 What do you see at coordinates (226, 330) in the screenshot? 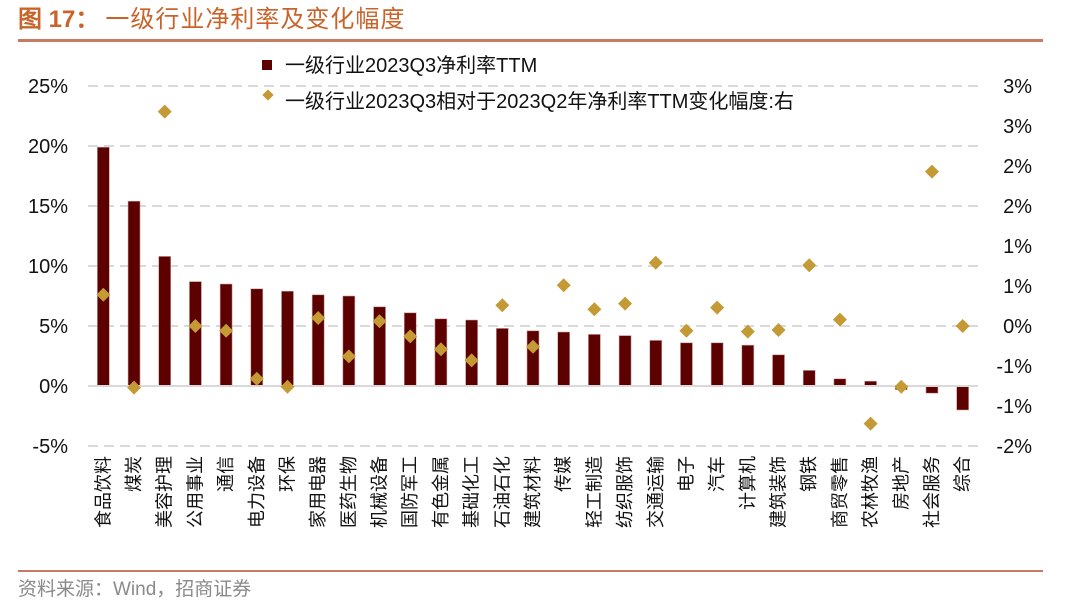
I see `diamond-通信` at bounding box center [226, 330].